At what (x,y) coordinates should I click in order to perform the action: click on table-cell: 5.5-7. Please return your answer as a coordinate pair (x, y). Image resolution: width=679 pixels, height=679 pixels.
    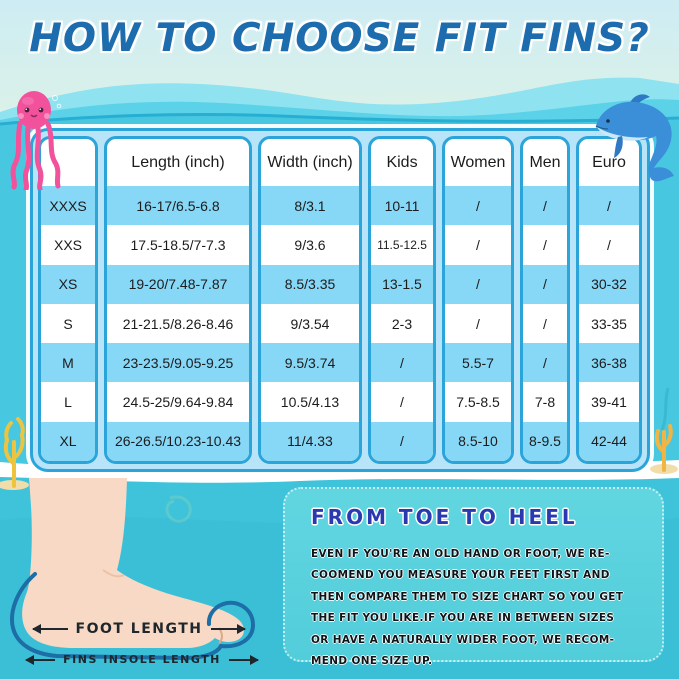
    Looking at the image, I should click on (478, 363).